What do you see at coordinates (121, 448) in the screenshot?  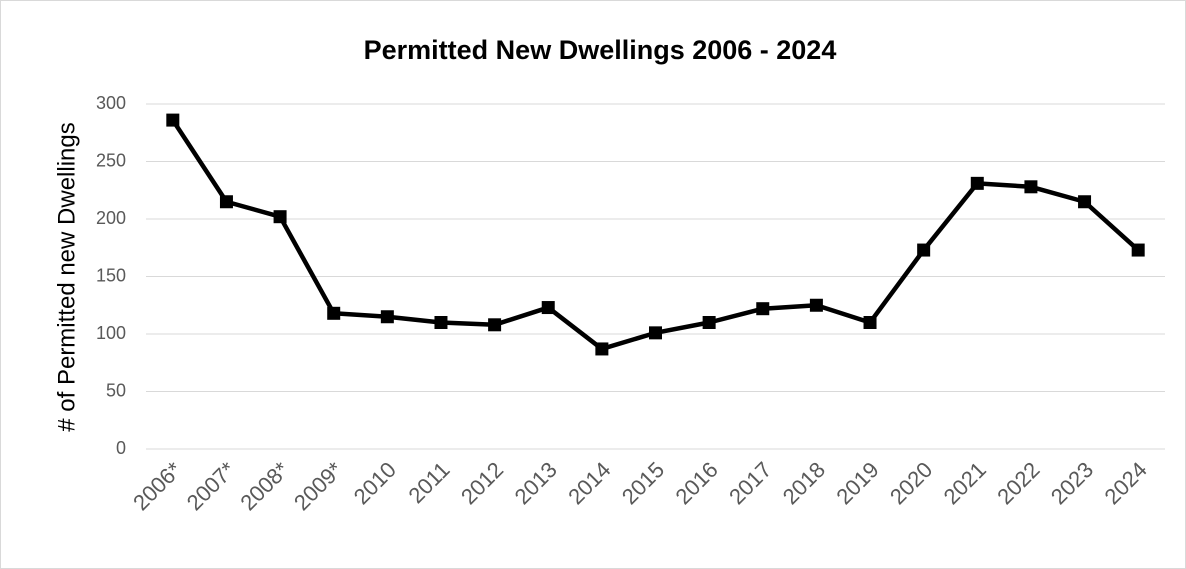 I see `y-tick-label: 0` at bounding box center [121, 448].